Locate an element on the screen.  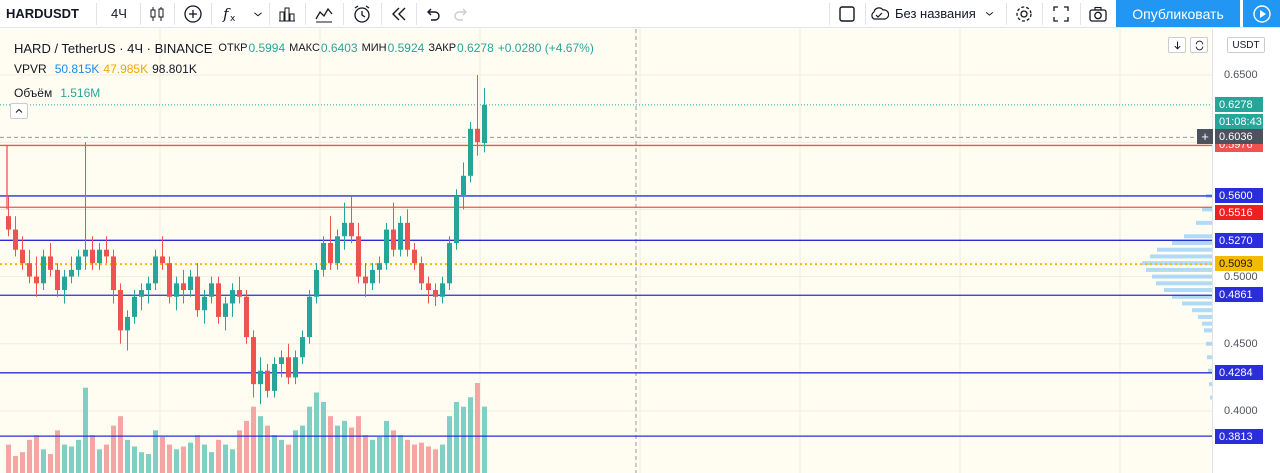
legend-title: HARD / TetherUS · 4Ч · BINANCE is located at coordinates (113, 48).